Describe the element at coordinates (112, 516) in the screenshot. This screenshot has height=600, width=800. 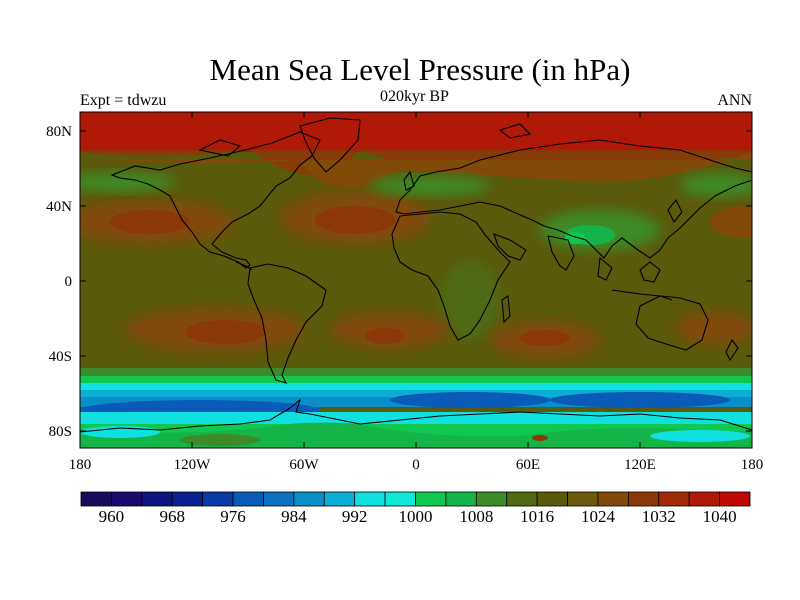
I see `colorbar-label: 960` at that location.